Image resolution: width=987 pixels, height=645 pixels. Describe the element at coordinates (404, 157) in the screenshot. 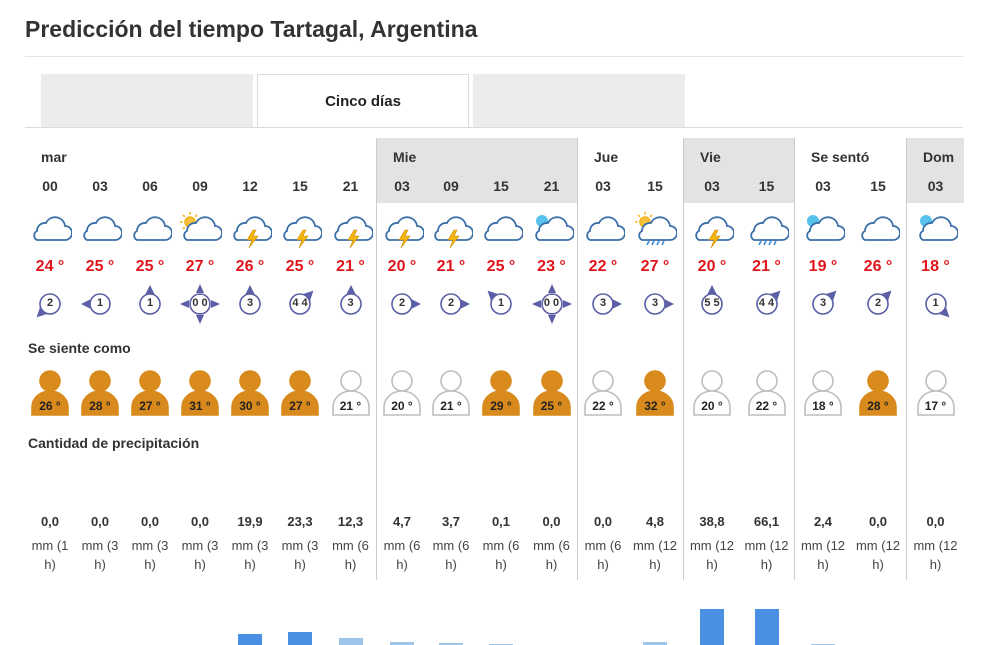

I see `day-label: Mie` at that location.